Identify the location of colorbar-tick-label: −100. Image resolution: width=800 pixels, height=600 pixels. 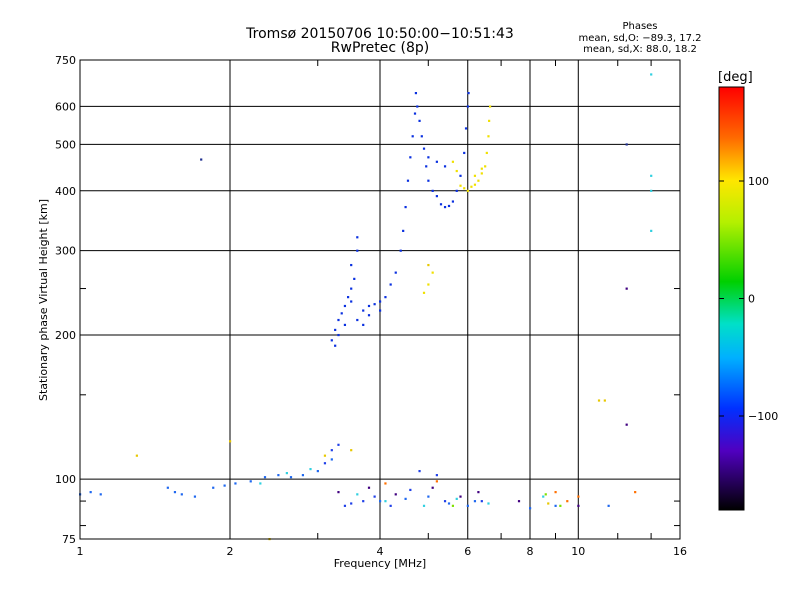
(763, 416).